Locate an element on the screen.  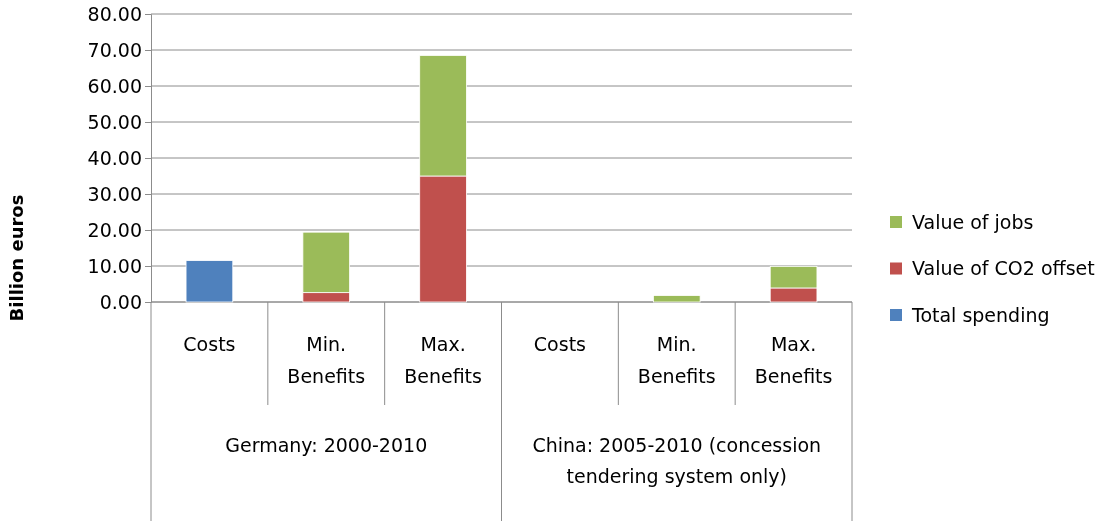
y-tick-label: 80.00 is located at coordinates (114, 14).